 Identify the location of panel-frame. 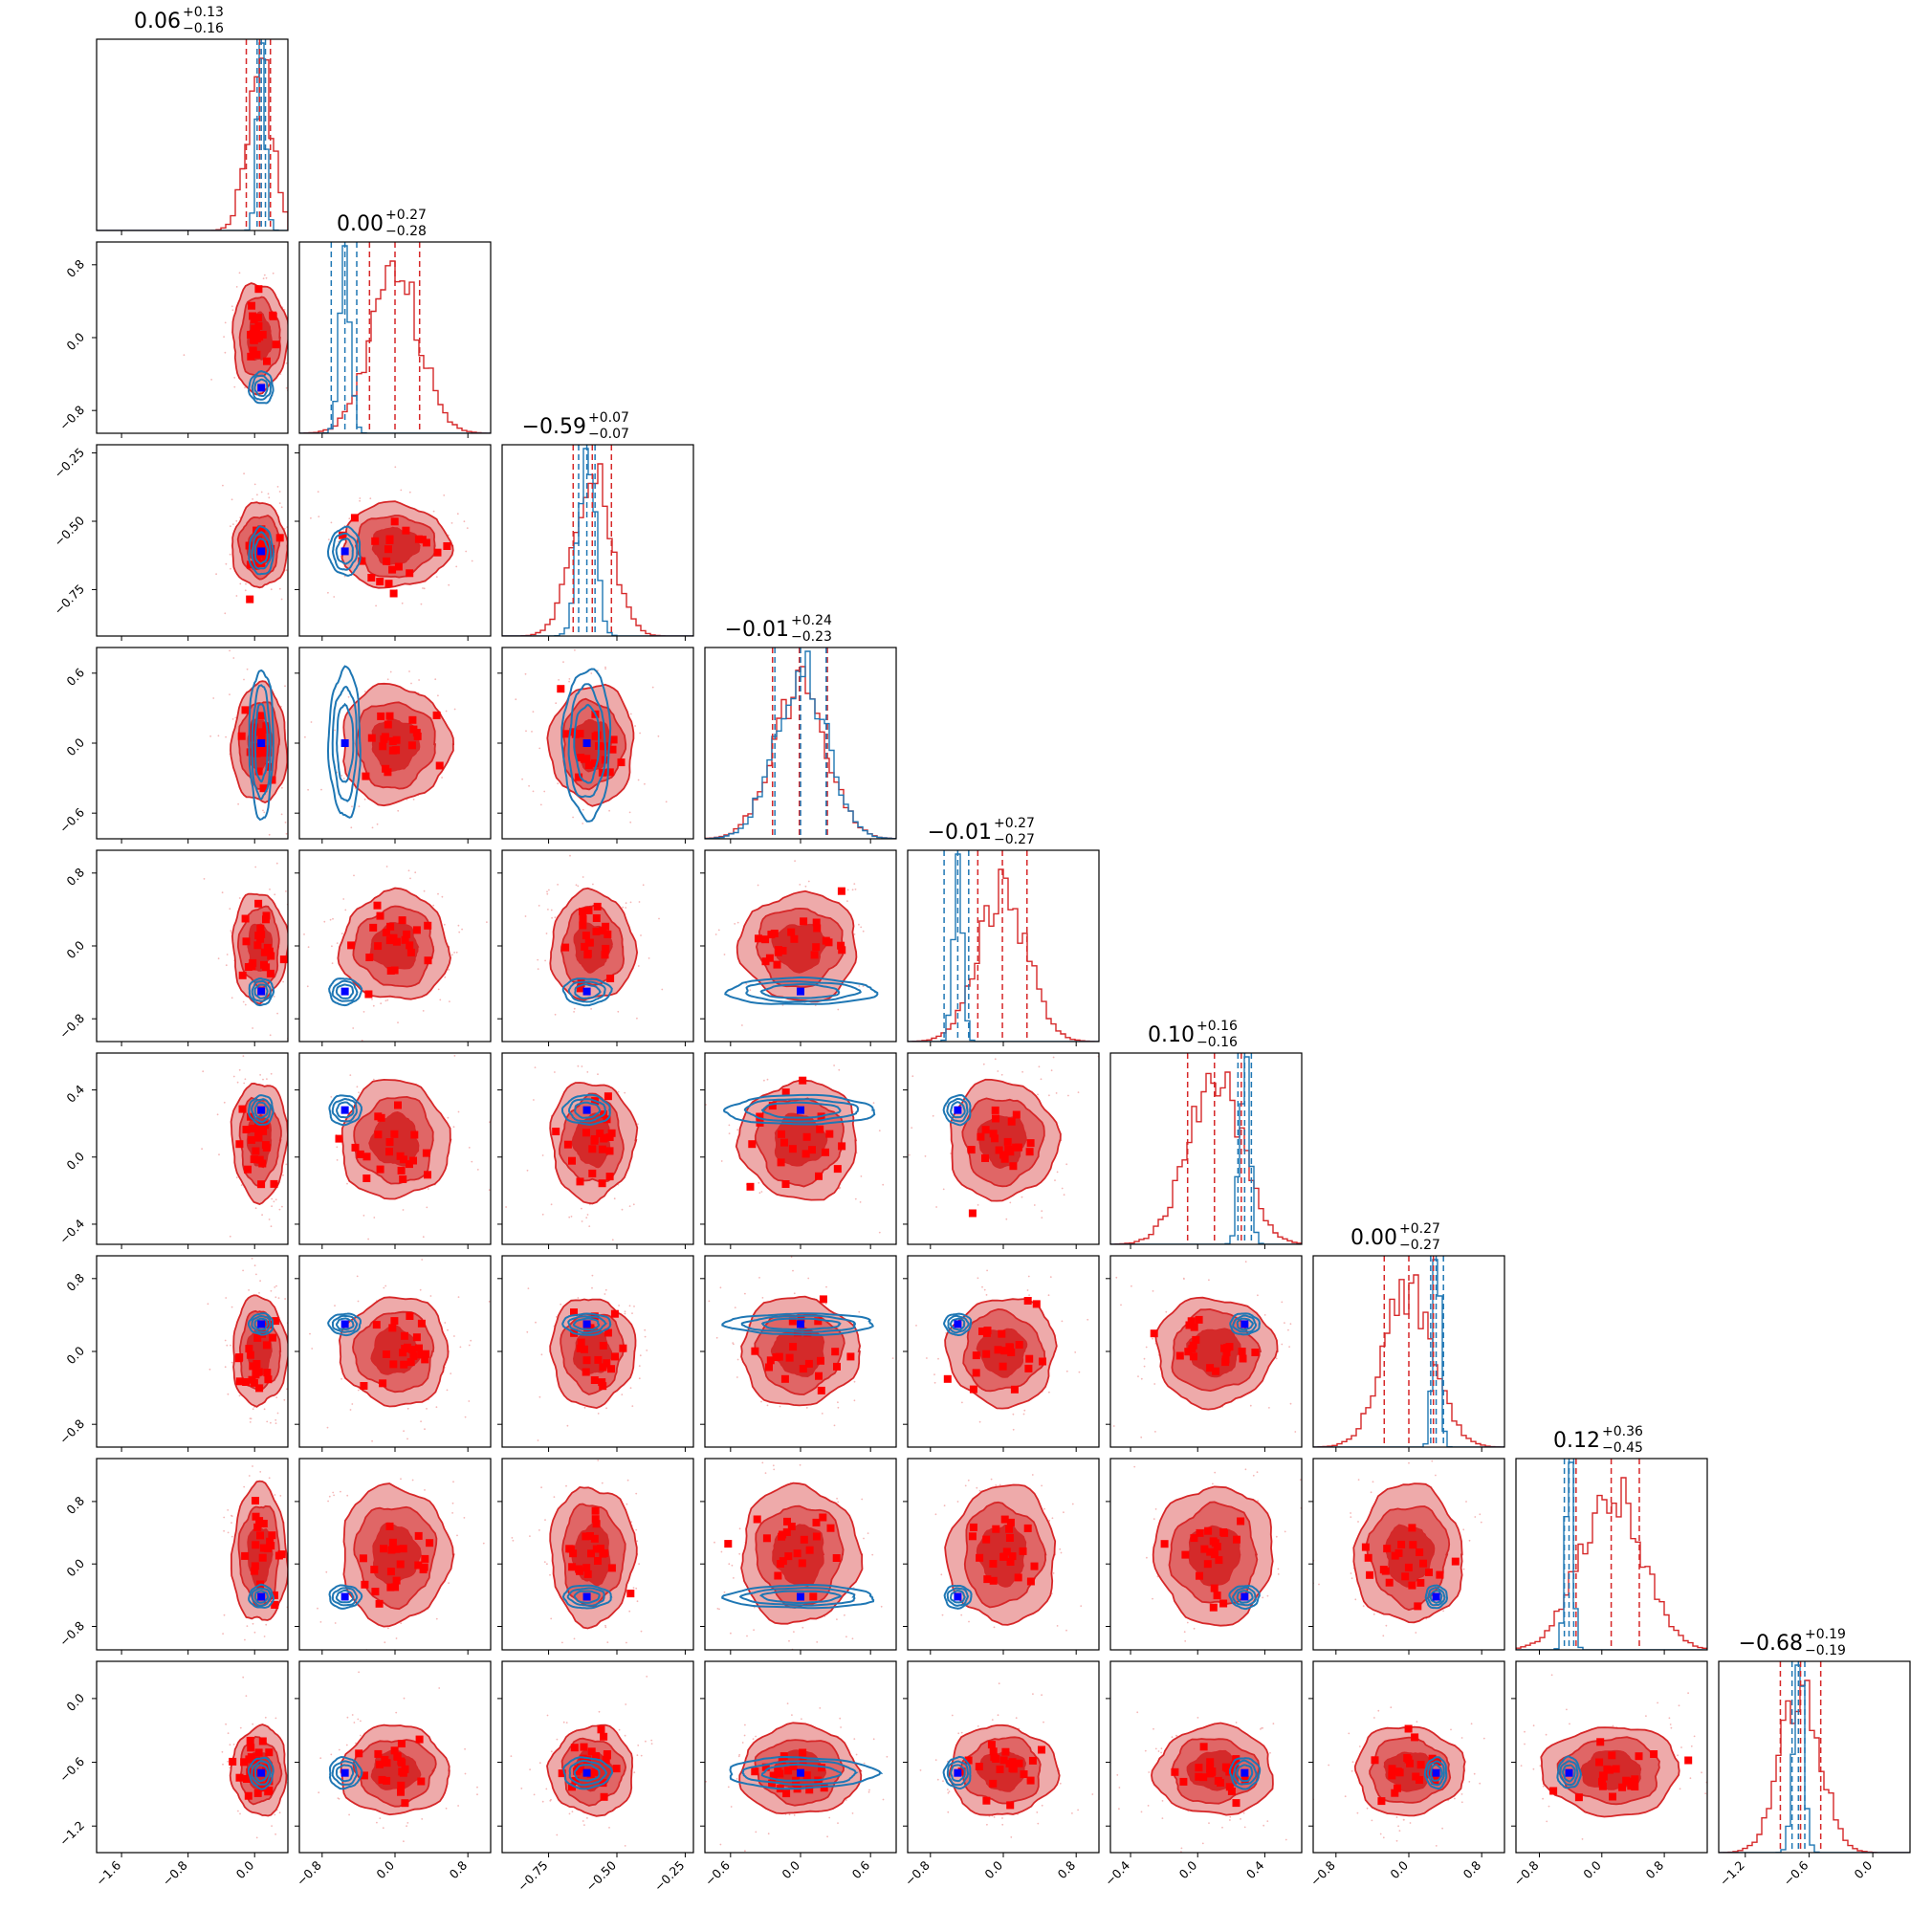
(597, 1554).